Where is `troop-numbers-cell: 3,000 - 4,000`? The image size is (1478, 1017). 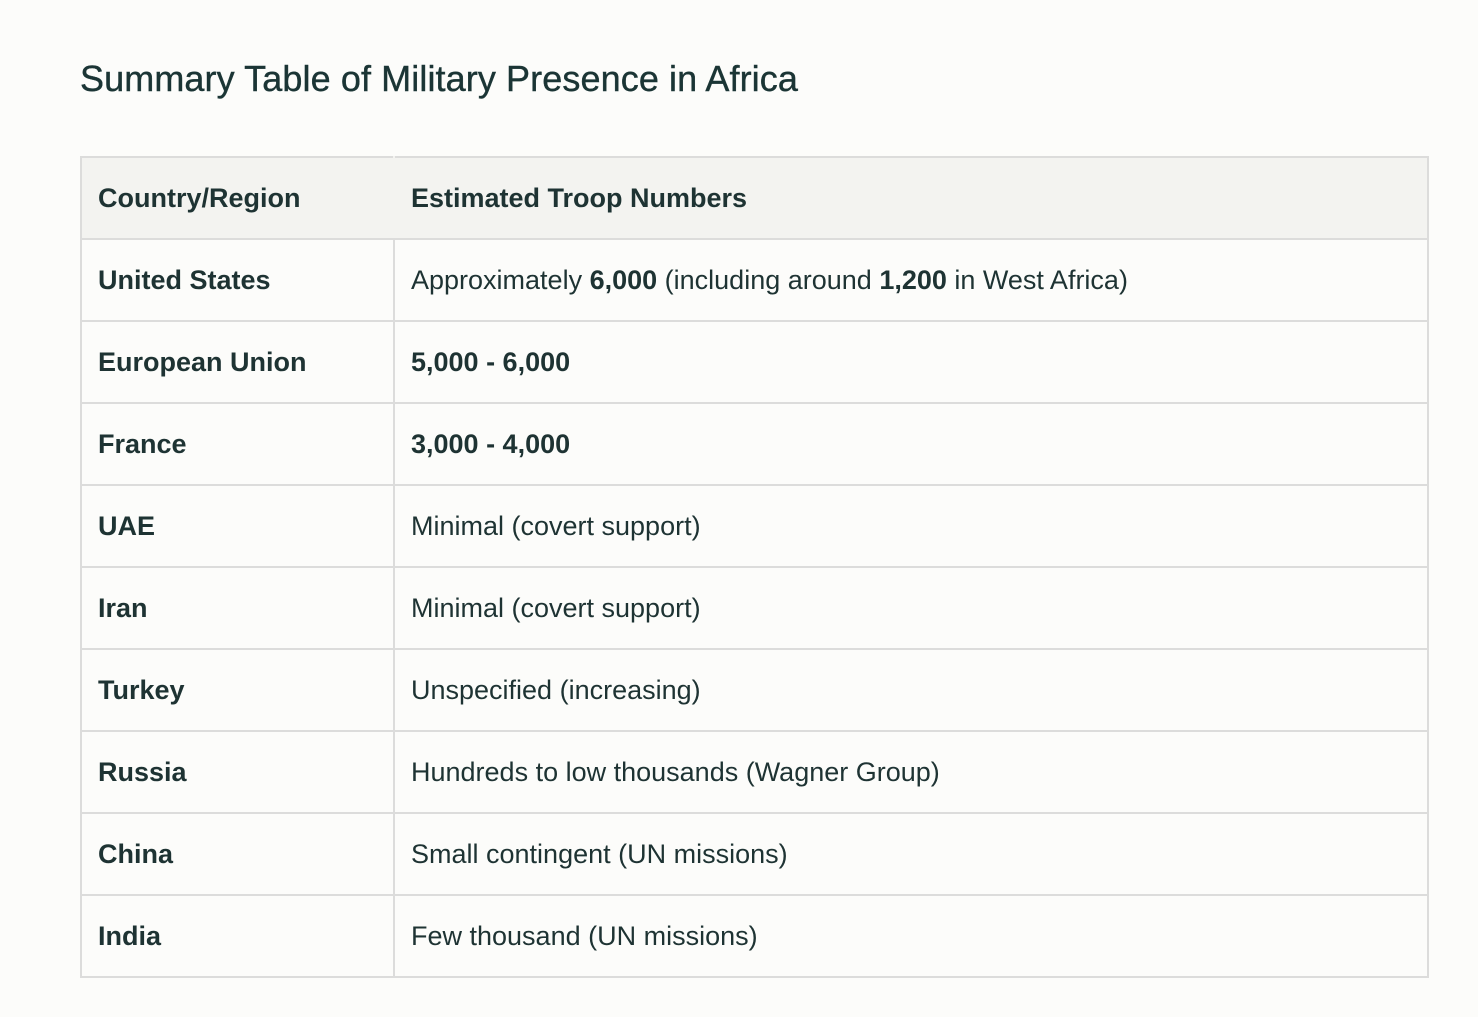 troop-numbers-cell: 3,000 - 4,000 is located at coordinates (911, 444).